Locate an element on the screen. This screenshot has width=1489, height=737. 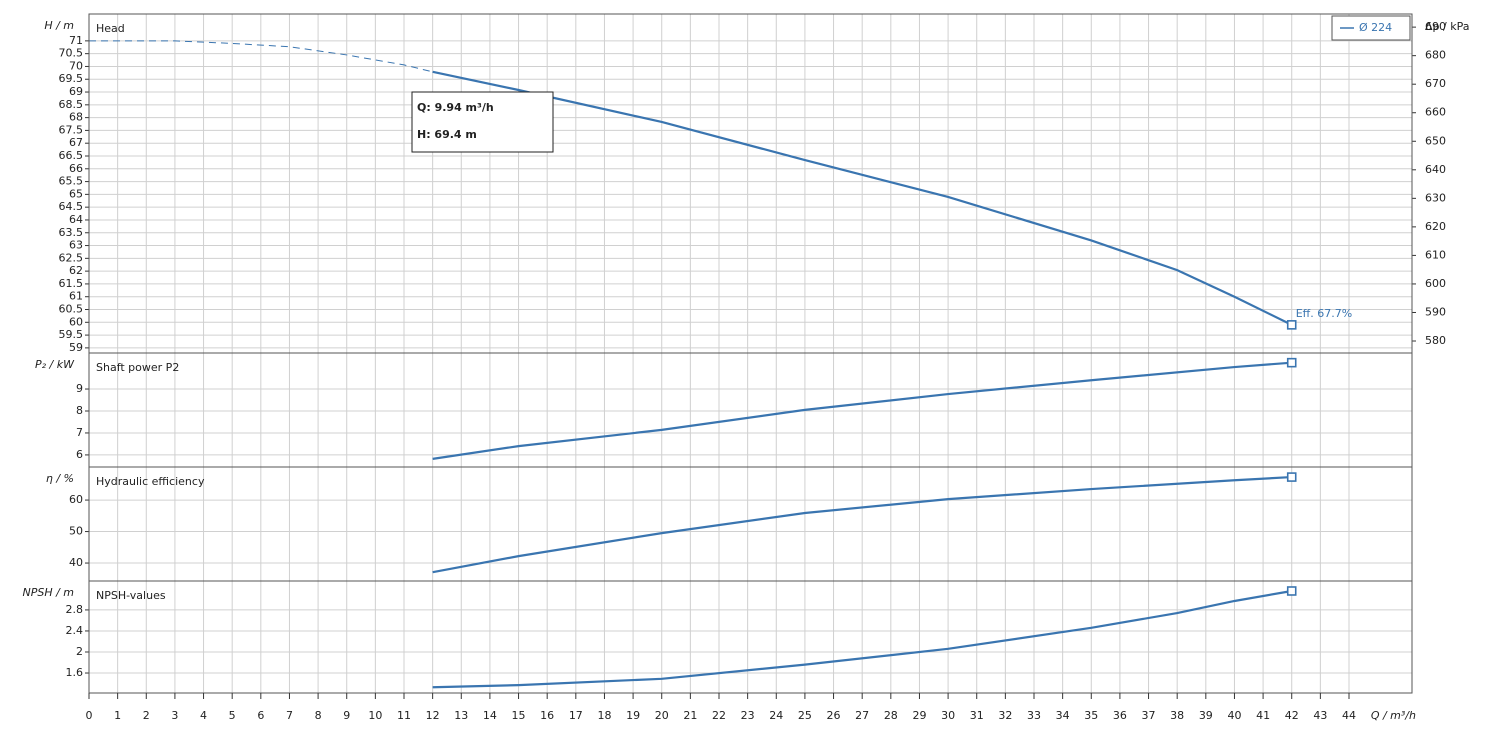
y2-tick-label: 600 is located at coordinates (1435, 283).